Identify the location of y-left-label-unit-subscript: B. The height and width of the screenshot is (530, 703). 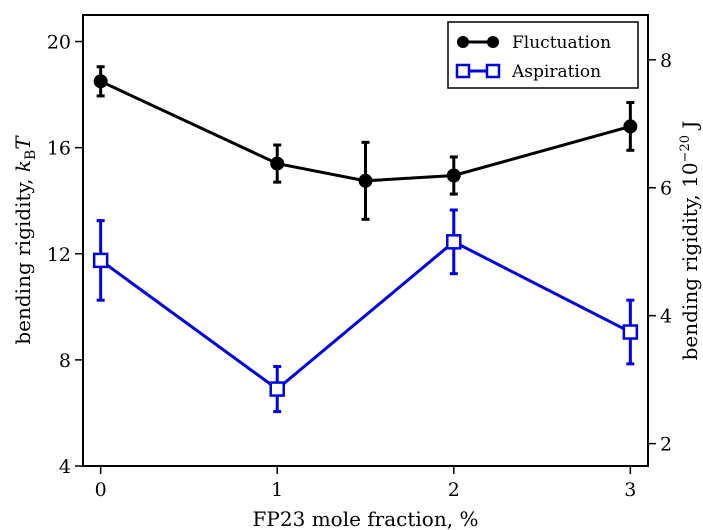
(31, 155).